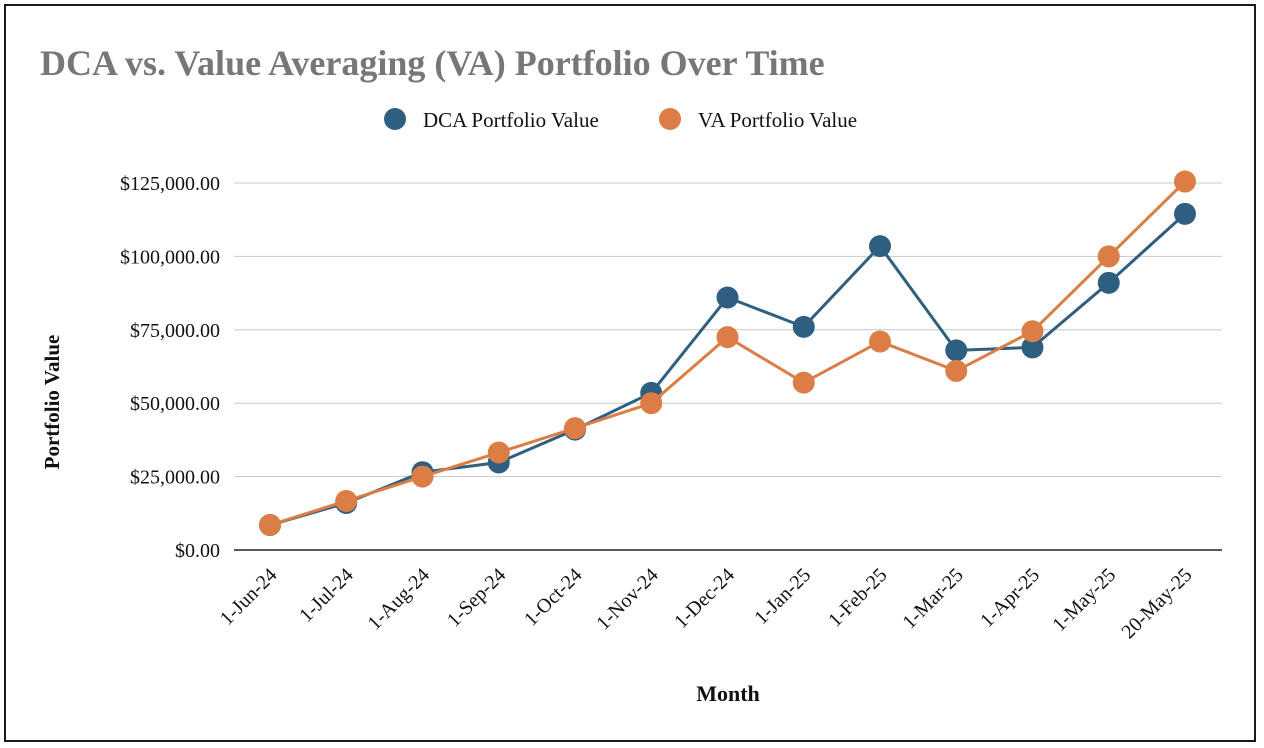 This screenshot has width=1264, height=748. I want to click on x-tick-label: 1-Jun-24, so click(249, 597).